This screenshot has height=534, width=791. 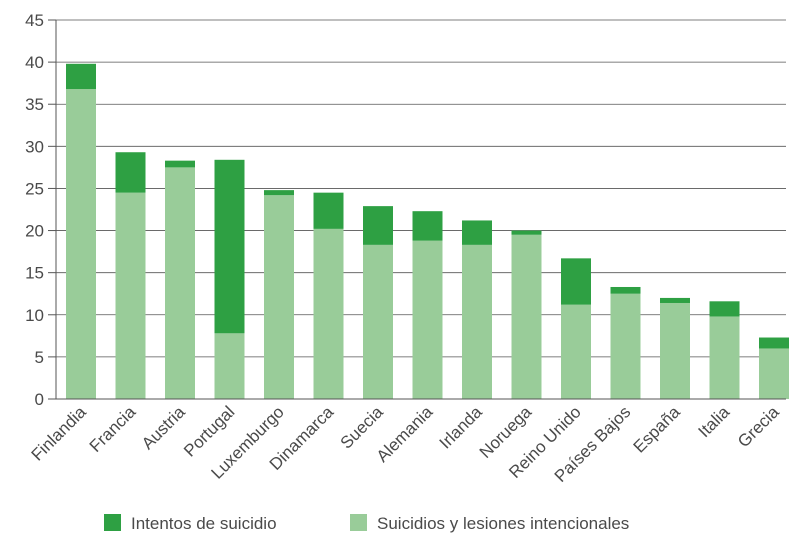 I want to click on y-tick-label-15: 15, so click(x=34, y=273).